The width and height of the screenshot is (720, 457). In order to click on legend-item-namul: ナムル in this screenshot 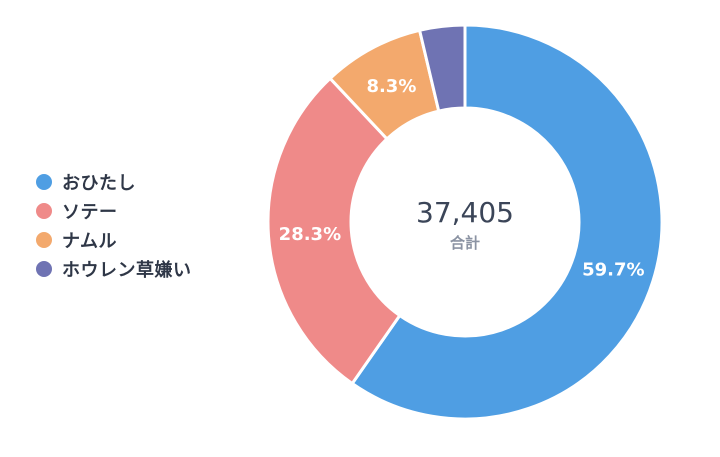, I will do `click(114, 240)`.